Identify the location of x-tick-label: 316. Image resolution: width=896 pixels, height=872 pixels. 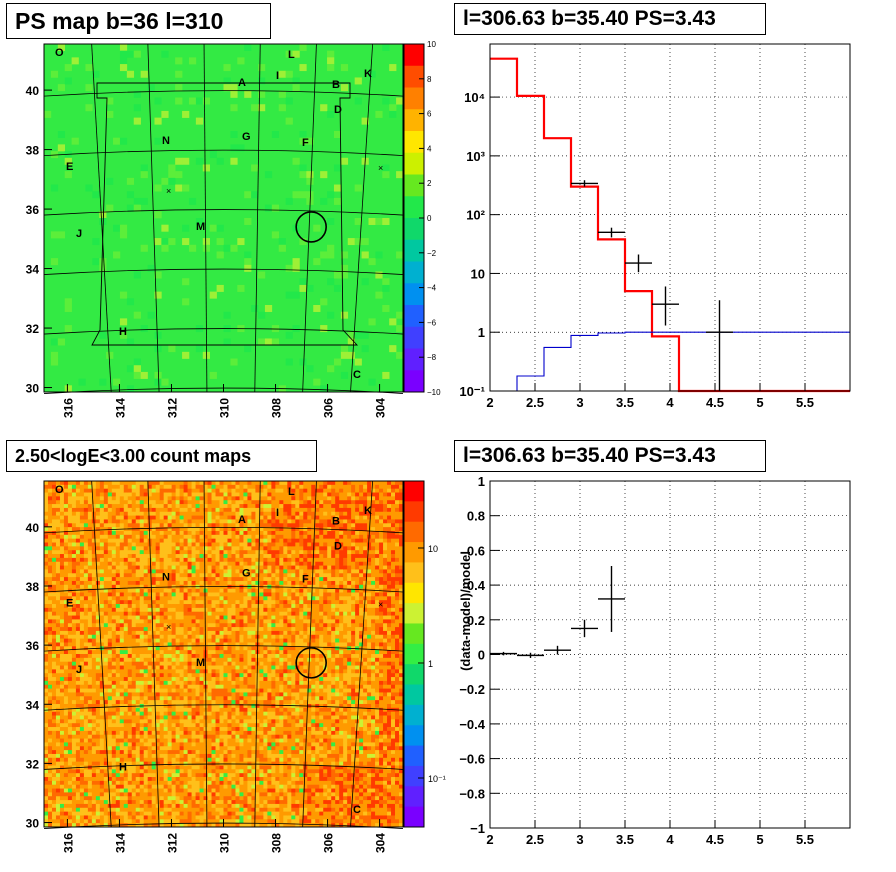
(68, 408).